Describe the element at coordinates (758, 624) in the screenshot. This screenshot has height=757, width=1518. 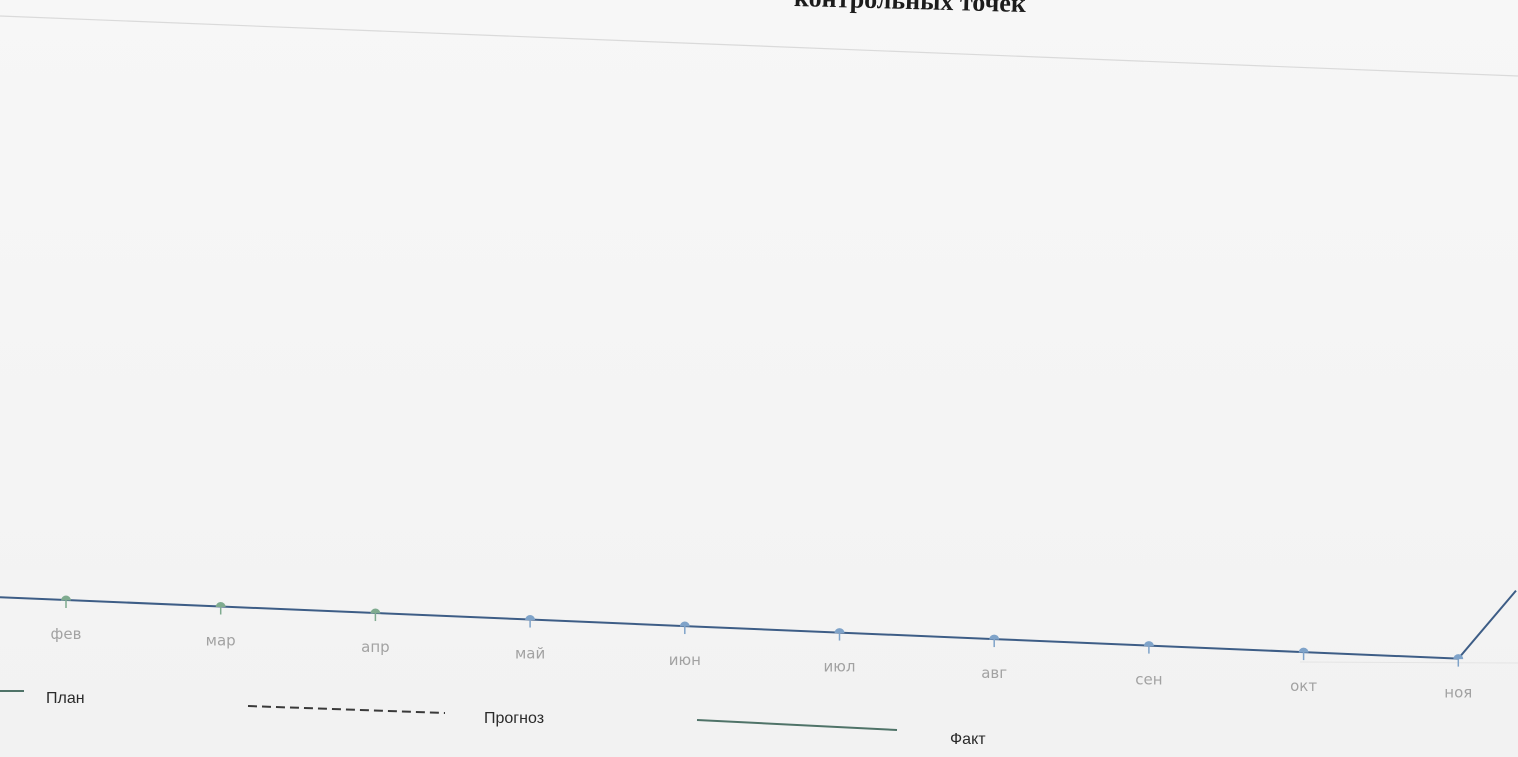
I see `series-line-fact` at that location.